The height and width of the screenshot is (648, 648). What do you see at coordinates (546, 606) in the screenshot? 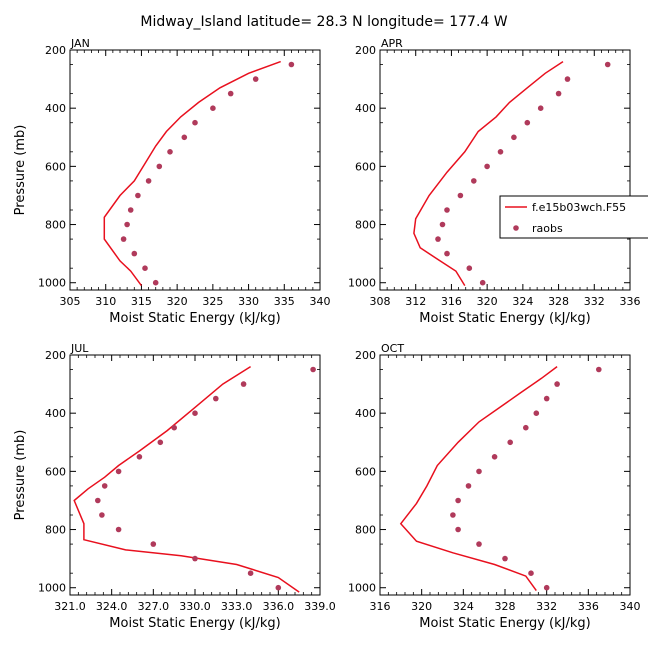
I see `x-tick-label: 332` at bounding box center [546, 606].